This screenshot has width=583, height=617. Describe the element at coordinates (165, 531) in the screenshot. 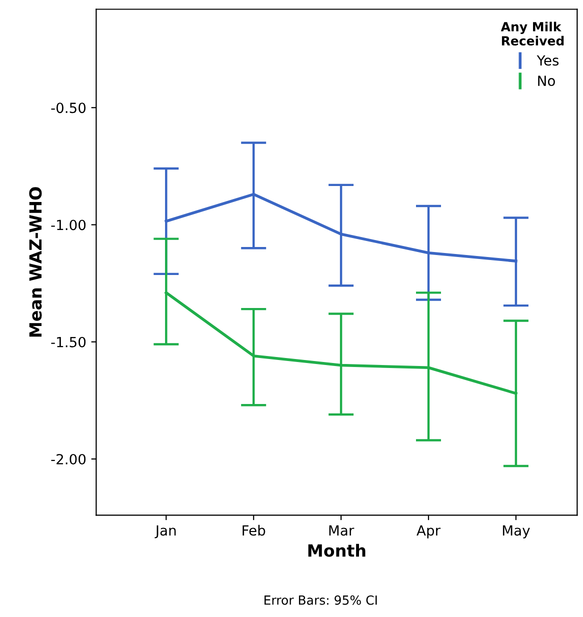

I see `x-tick-label: Jan` at that location.